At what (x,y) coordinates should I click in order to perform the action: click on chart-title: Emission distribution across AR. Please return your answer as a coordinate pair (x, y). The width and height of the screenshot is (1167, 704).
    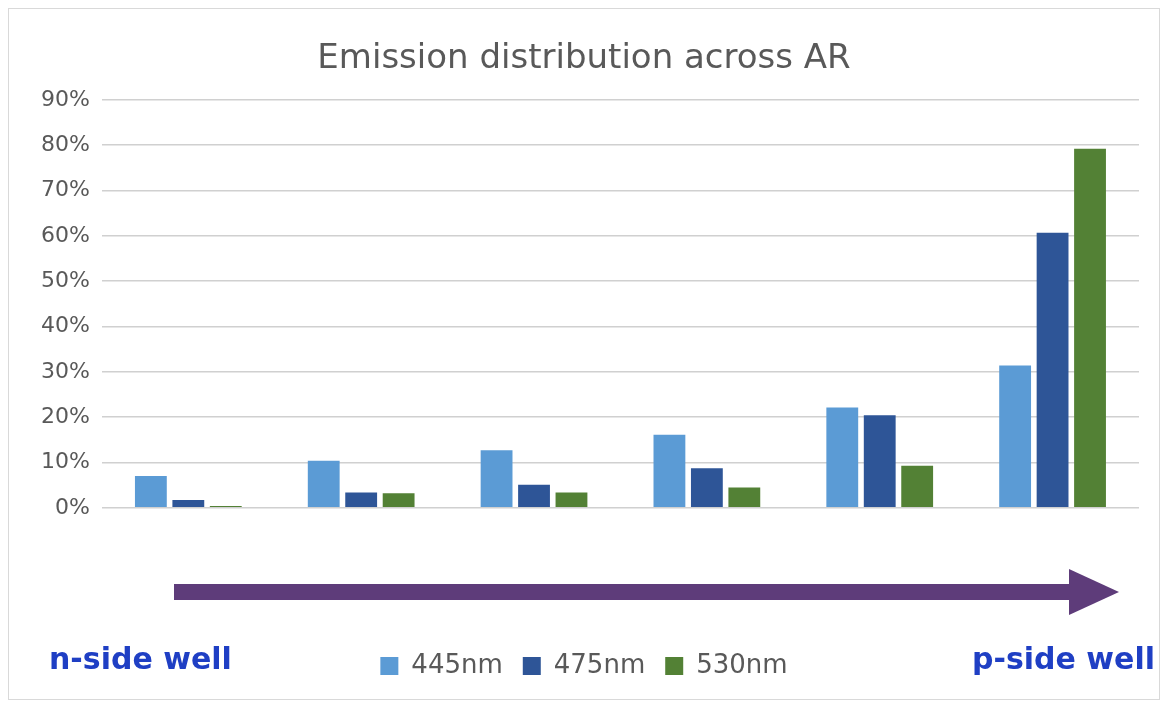
    Looking at the image, I should click on (584, 56).